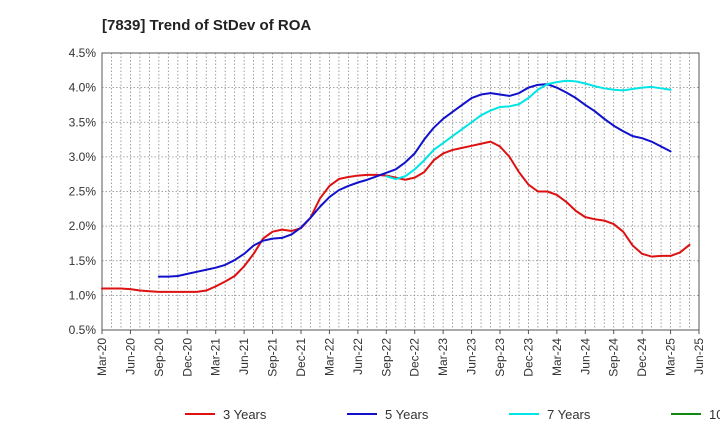 The image size is (720, 440). Describe the element at coordinates (244, 356) in the screenshot. I see `x-tick-label: Jun-21` at that location.